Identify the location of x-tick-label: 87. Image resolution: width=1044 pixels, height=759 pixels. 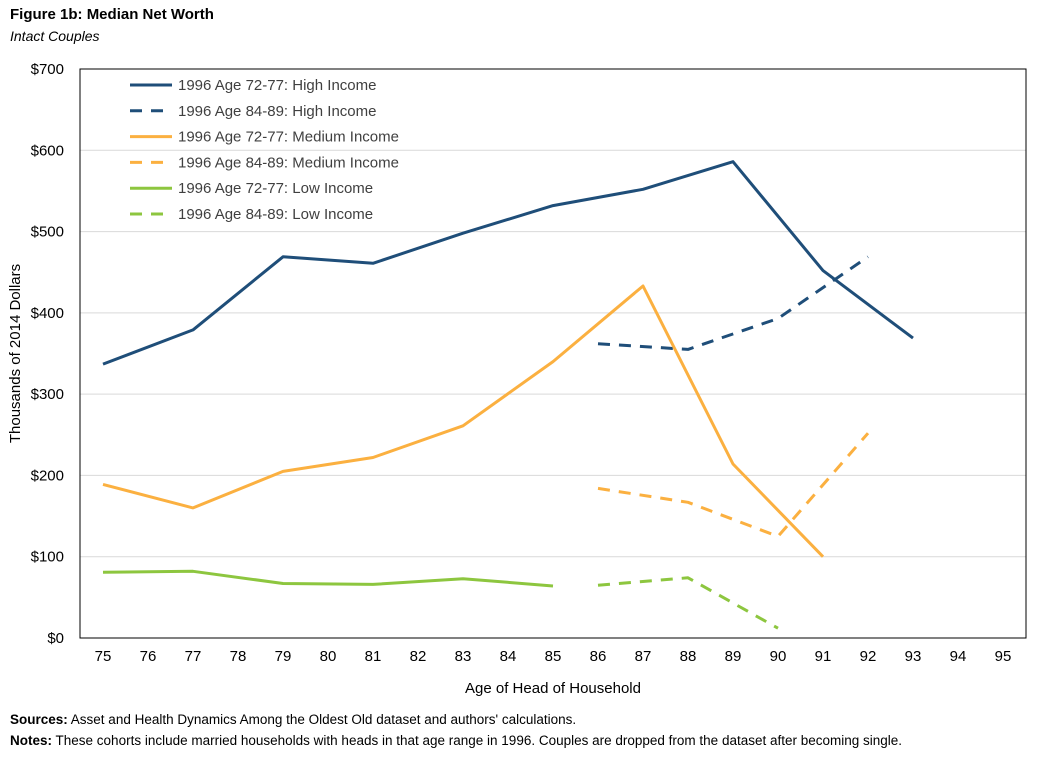
(643, 656).